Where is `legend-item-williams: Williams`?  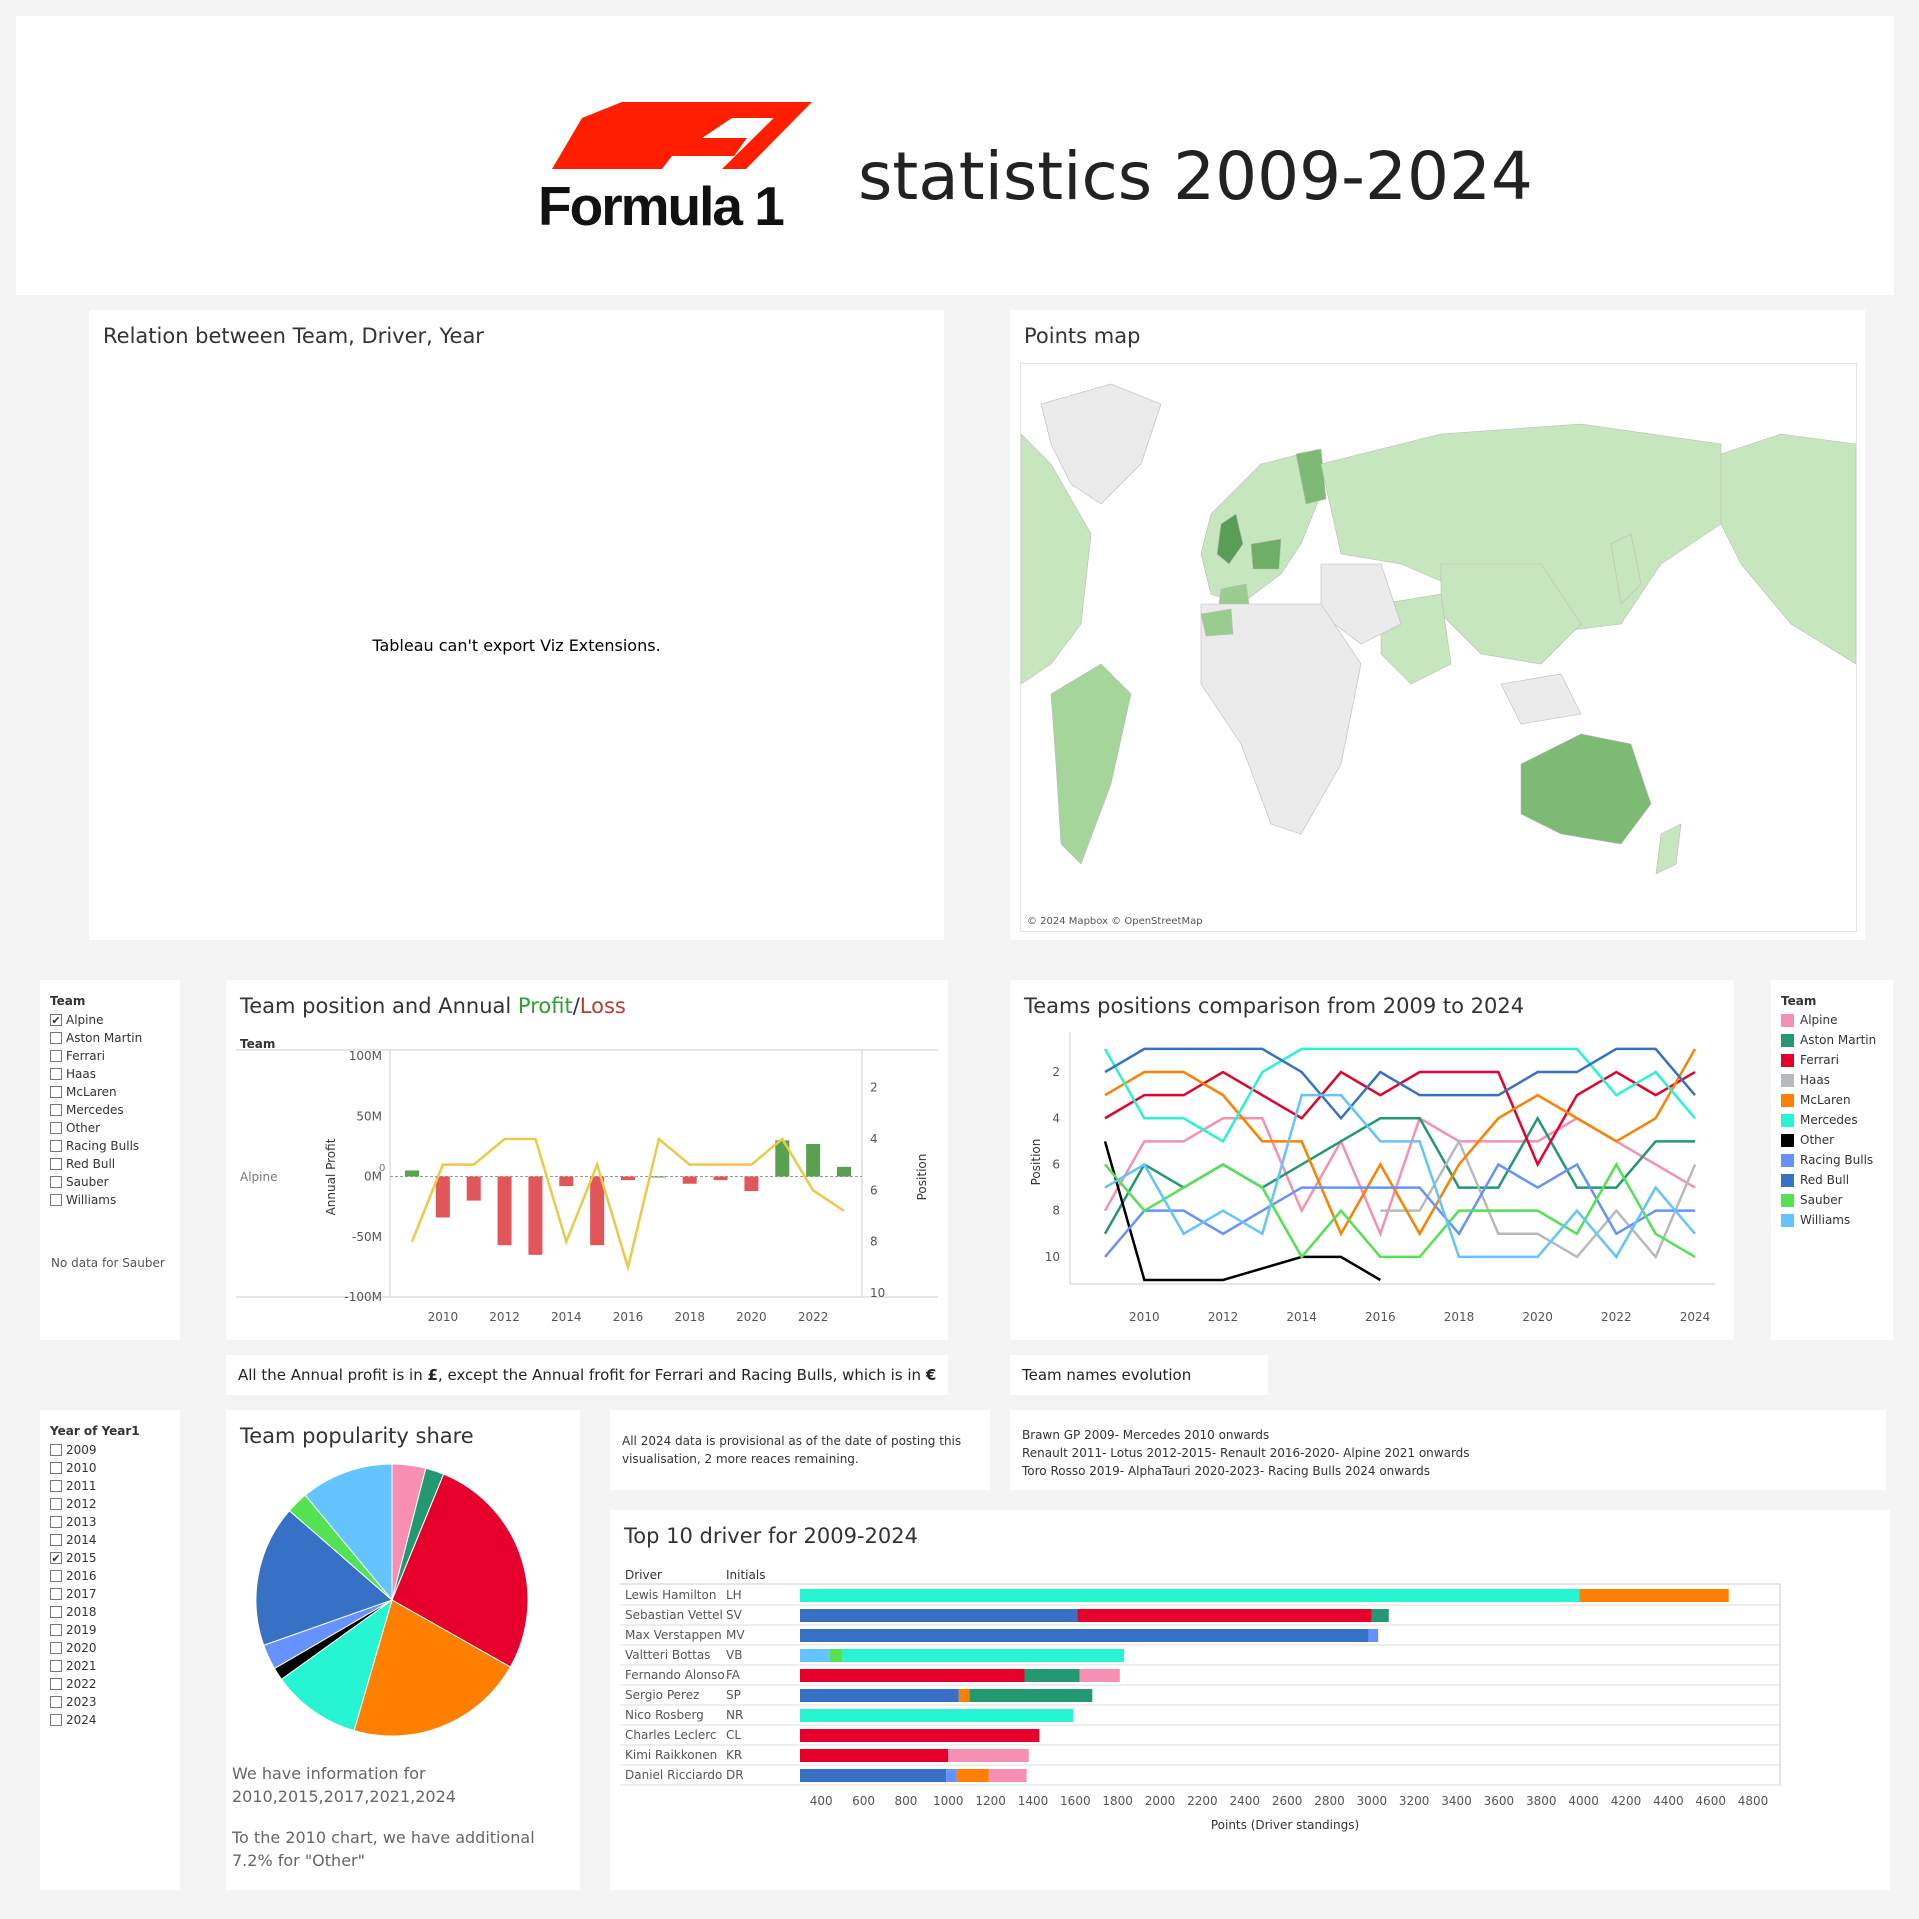 legend-item-williams: Williams is located at coordinates (1828, 1220).